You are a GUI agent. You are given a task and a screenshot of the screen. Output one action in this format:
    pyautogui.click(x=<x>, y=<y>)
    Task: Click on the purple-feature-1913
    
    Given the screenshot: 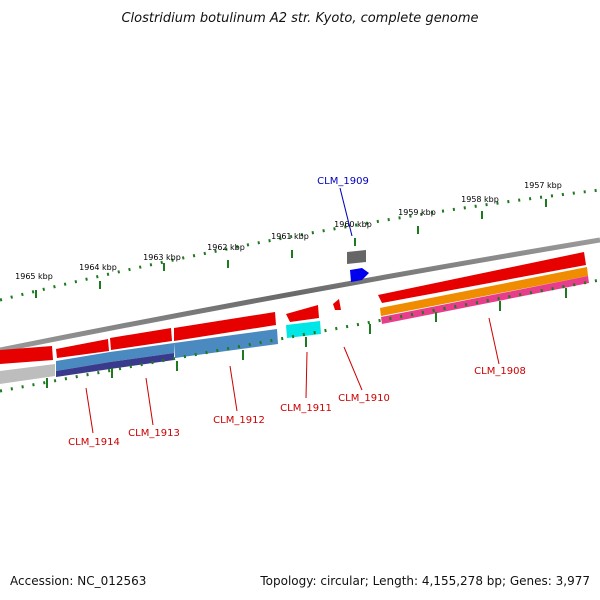 What is the action you would take?
    pyautogui.click(x=142, y=361)
    